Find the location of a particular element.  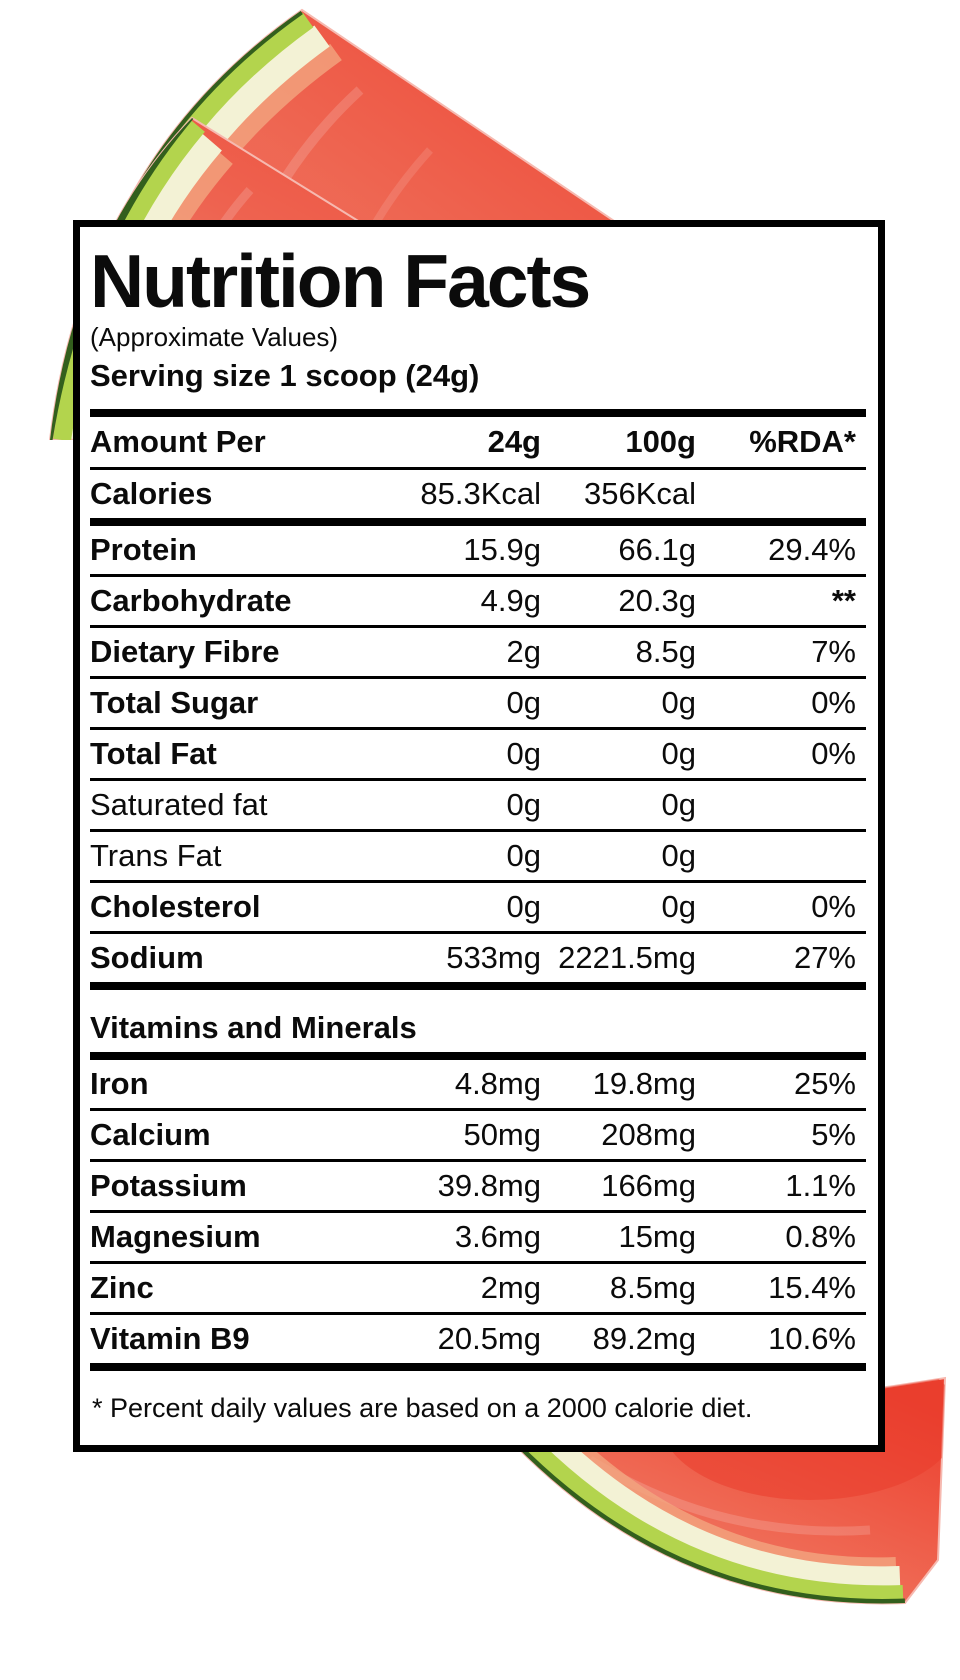

value-rda: 1.1% is located at coordinates (820, 1185).